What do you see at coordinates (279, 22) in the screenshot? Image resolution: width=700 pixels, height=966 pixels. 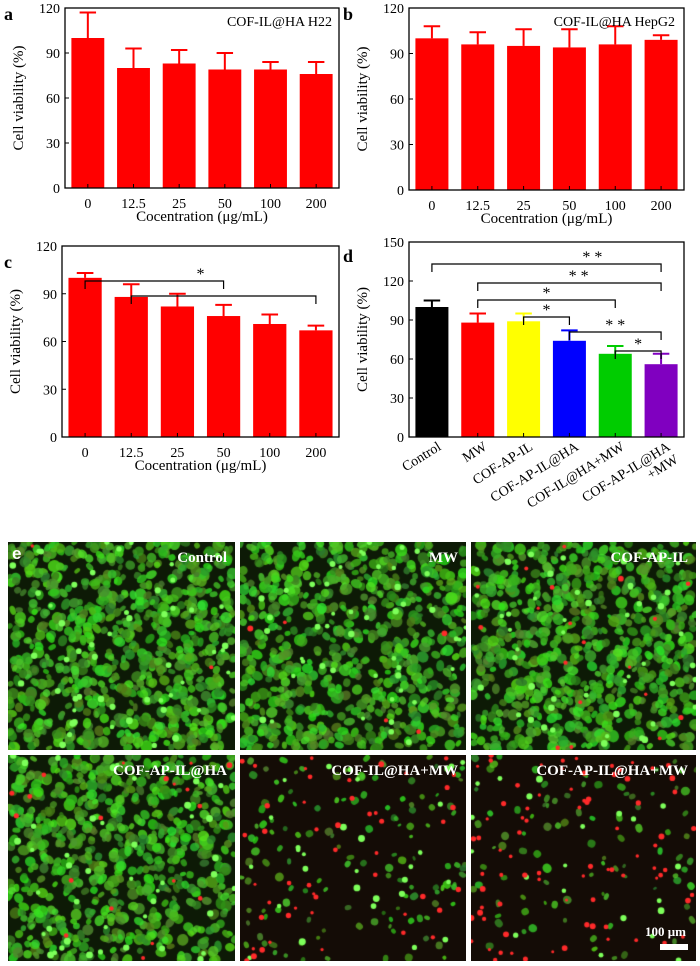 I see `chart-title: COF-IL@HA H22` at bounding box center [279, 22].